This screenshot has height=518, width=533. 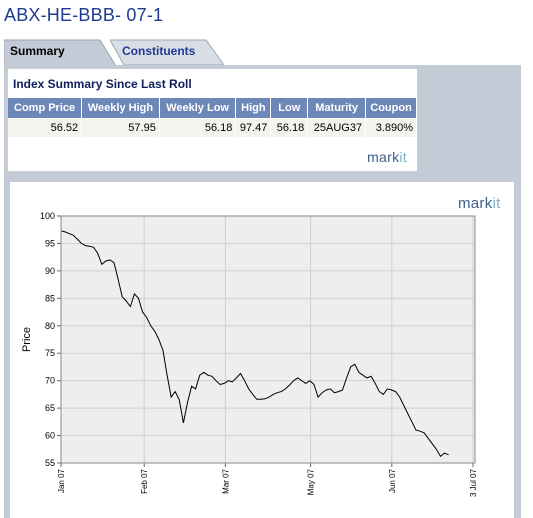 I want to click on x-tick-label: Mar 07, so click(x=225, y=480).